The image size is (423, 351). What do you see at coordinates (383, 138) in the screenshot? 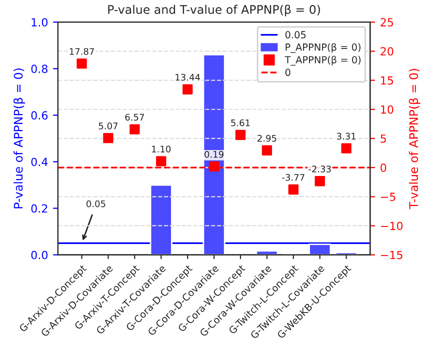
I see `y2-tick-label: 5` at bounding box center [383, 138].